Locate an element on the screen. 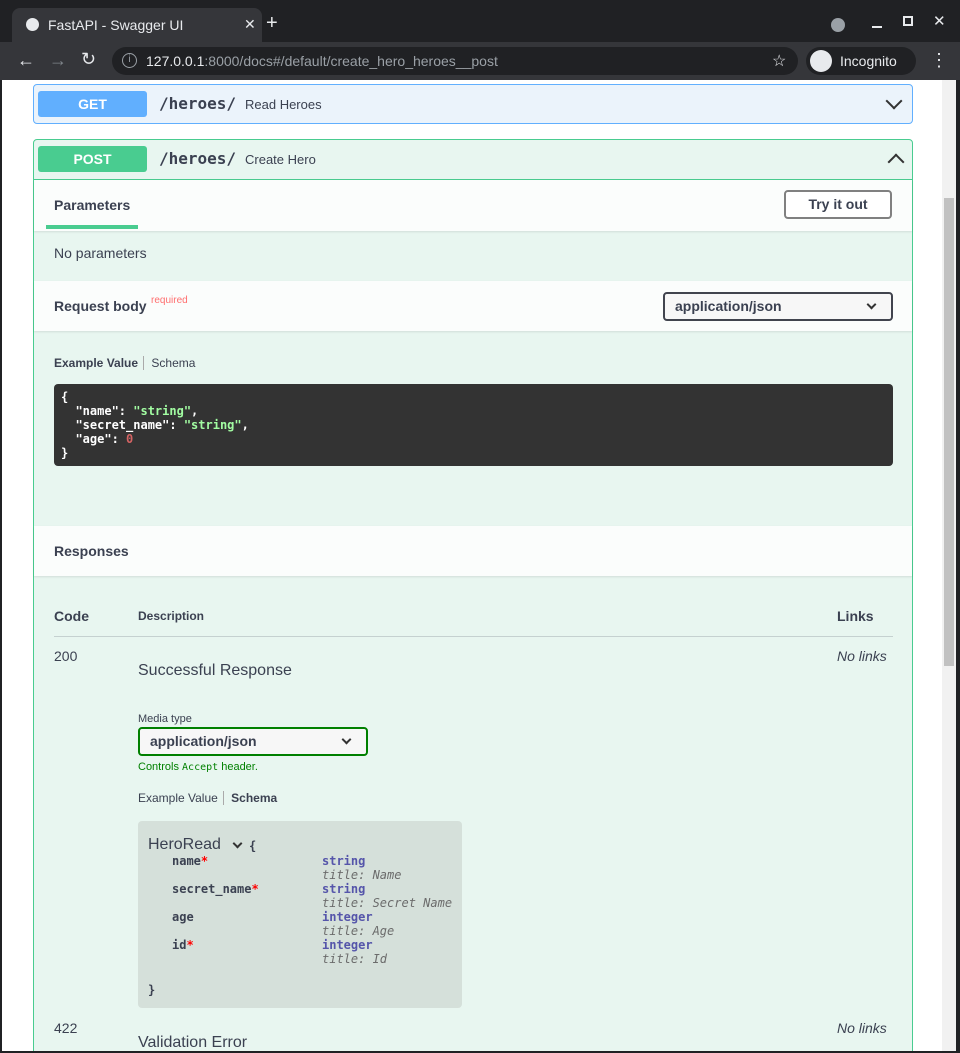  menu-icon: ⋮ is located at coordinates (939, 60).